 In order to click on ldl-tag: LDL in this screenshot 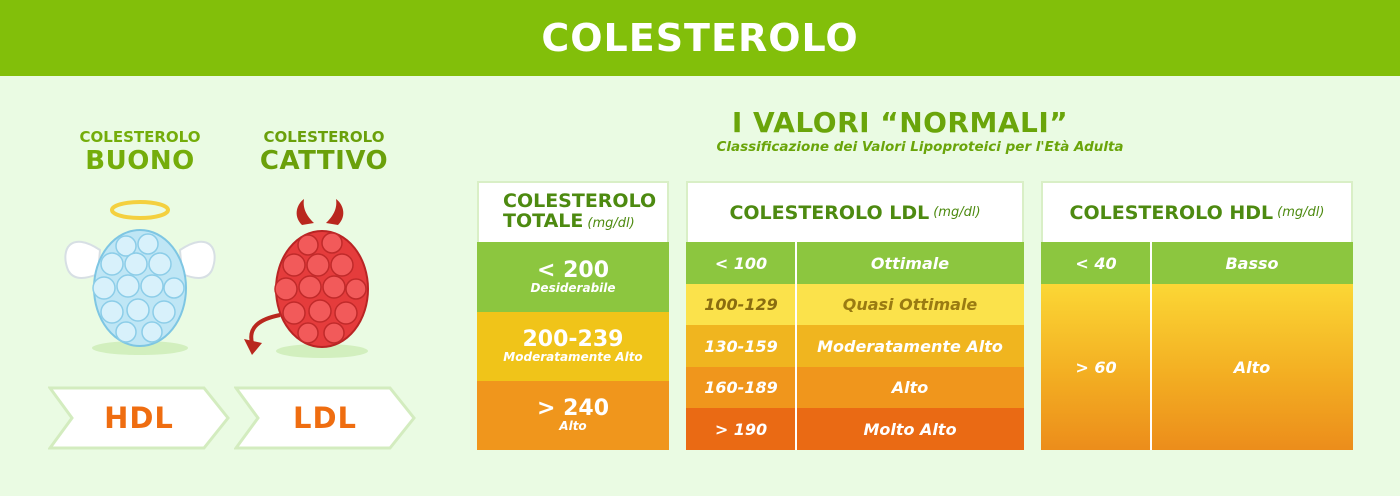, I will do `click(325, 418)`.